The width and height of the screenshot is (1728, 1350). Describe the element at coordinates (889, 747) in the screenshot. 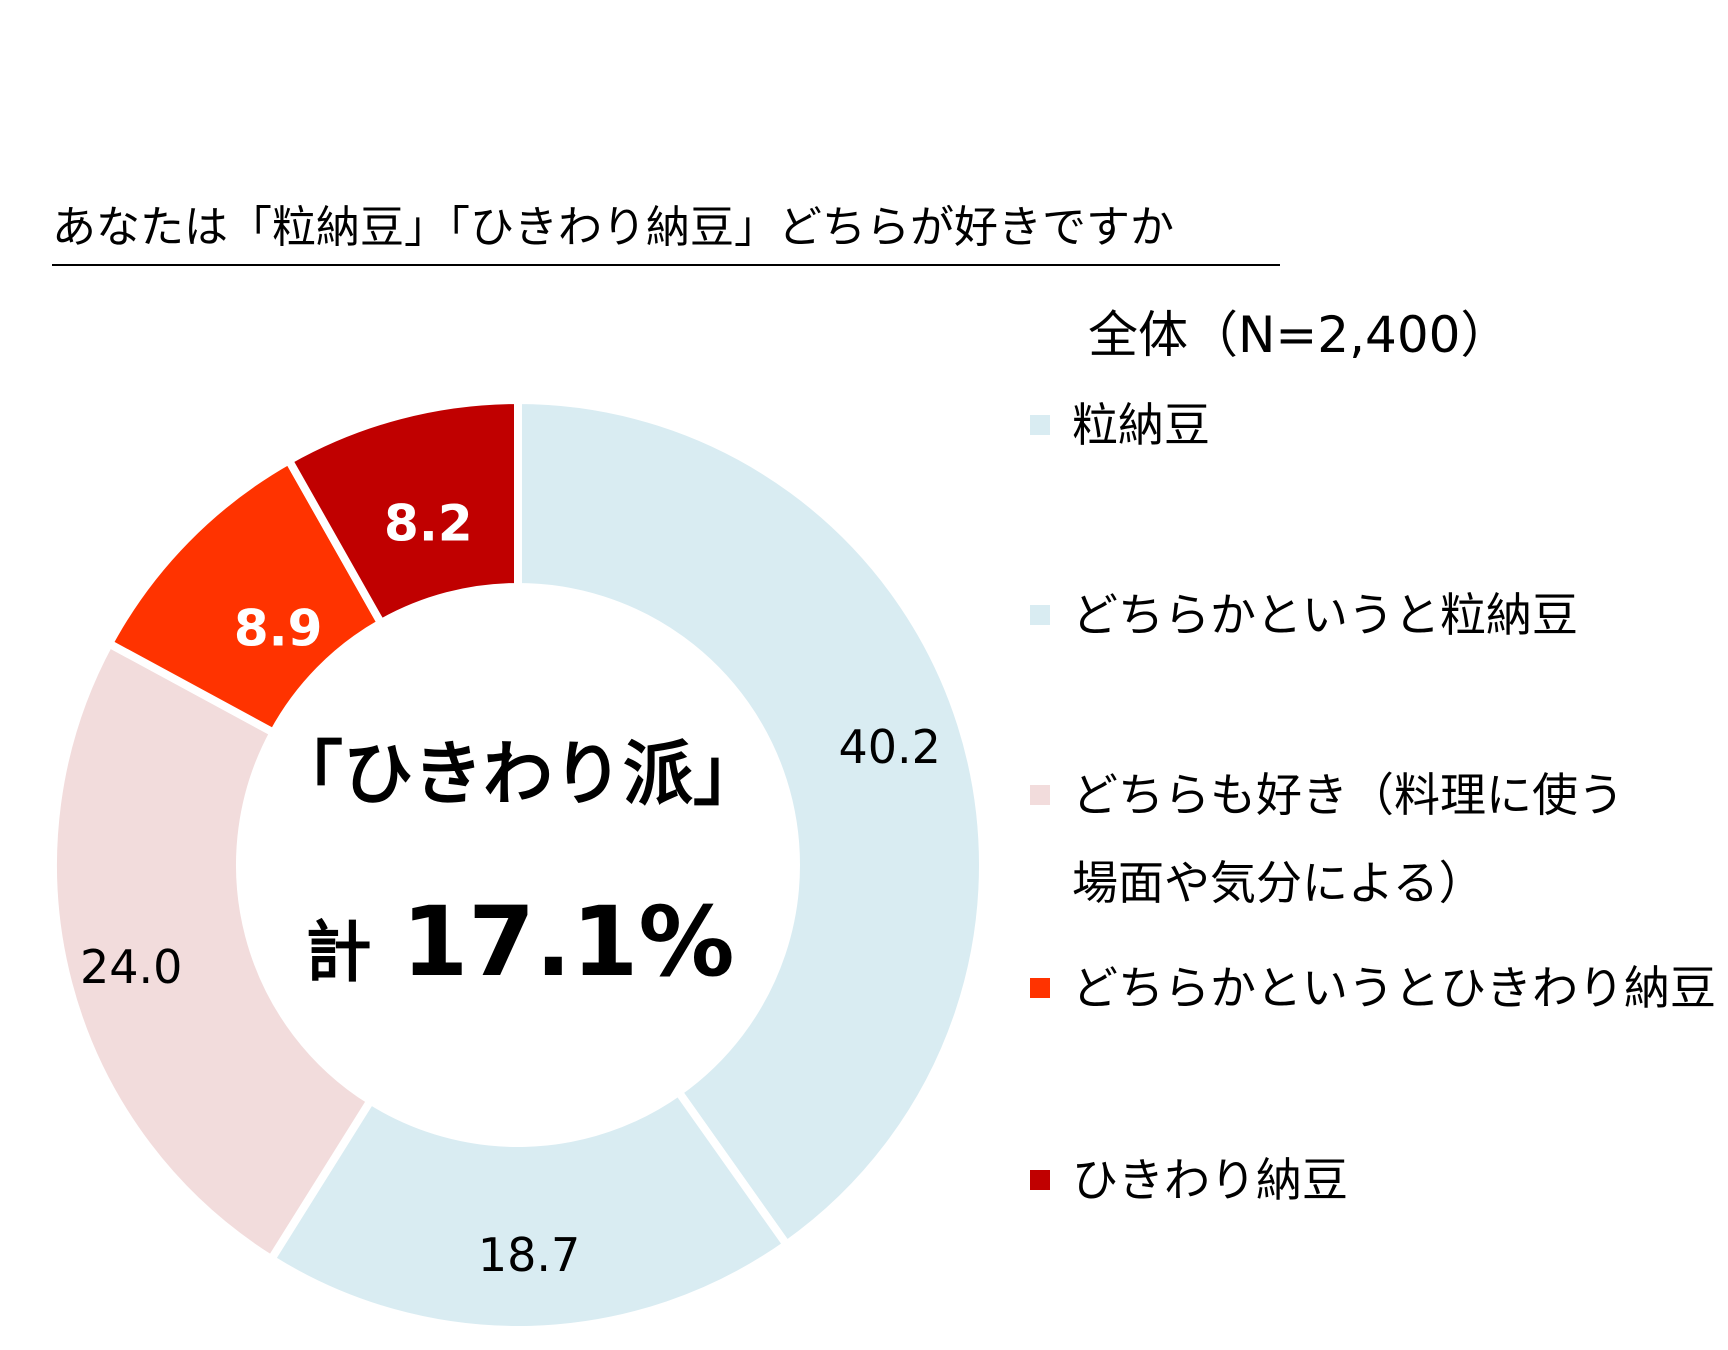

I see `data-label: 40.2` at that location.